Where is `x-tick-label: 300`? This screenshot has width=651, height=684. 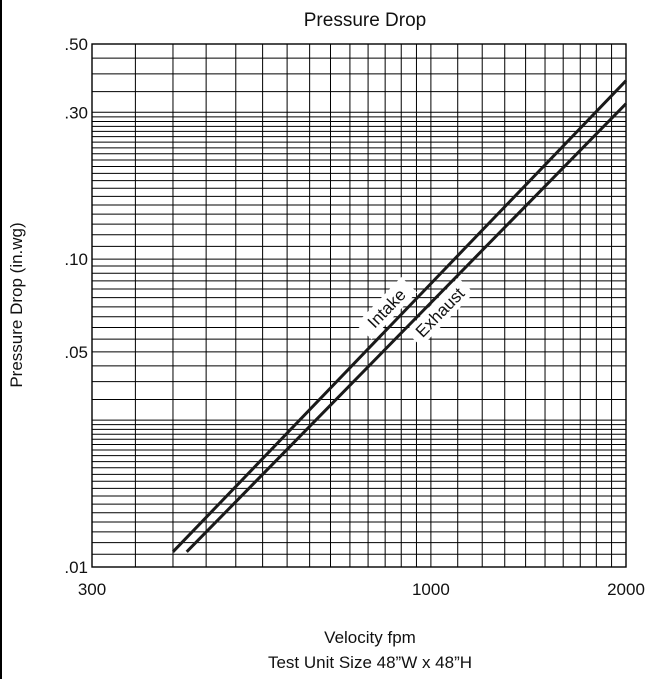
x-tick-label: 300 is located at coordinates (92, 589).